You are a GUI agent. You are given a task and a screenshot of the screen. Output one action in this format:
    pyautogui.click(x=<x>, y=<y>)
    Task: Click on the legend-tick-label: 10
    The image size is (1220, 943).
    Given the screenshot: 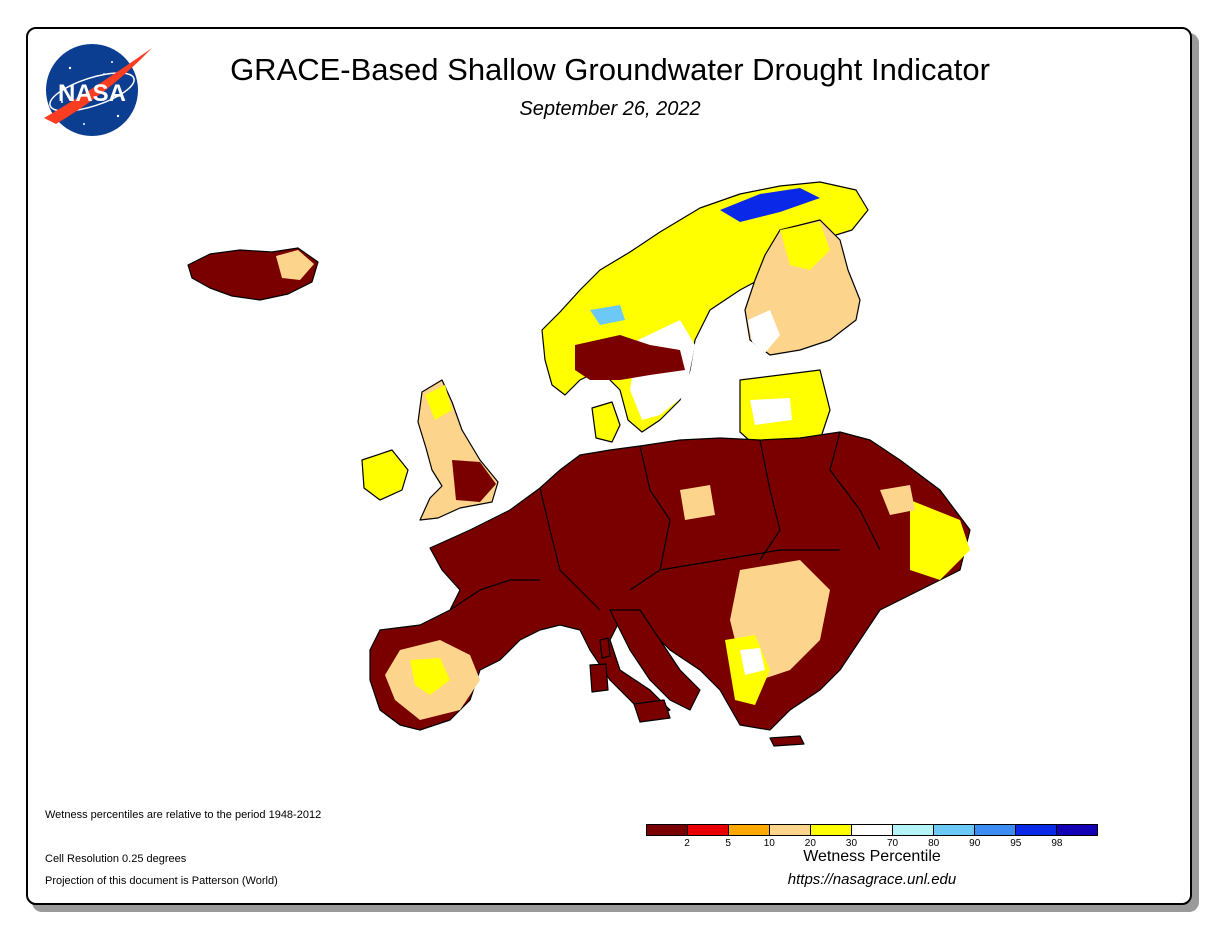 What is the action you would take?
    pyautogui.click(x=769, y=843)
    